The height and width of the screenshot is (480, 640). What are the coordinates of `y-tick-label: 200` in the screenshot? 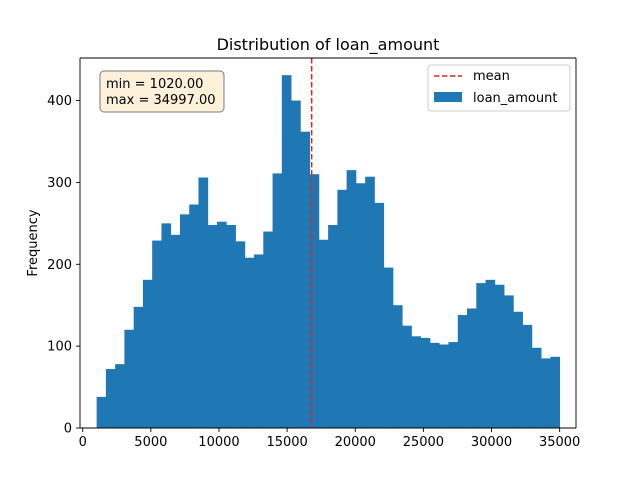 It's located at (59, 265).